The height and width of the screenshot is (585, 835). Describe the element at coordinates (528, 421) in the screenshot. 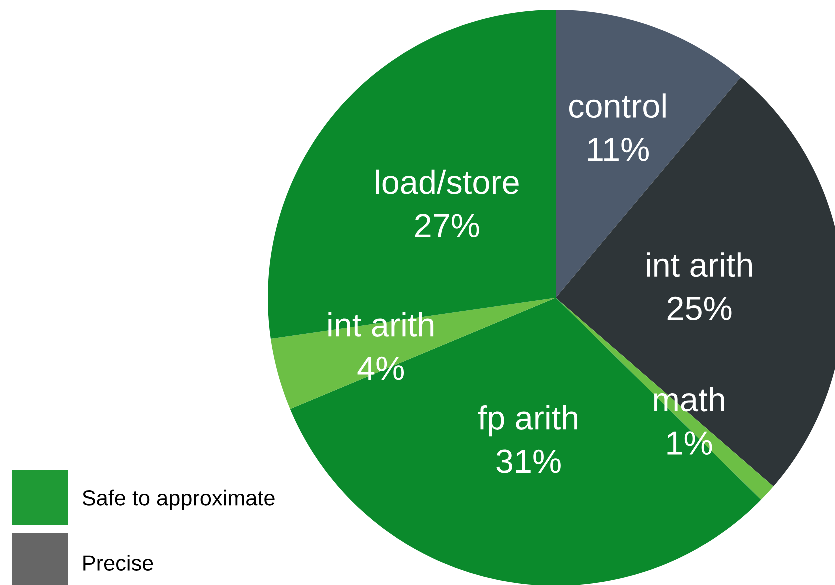

I see `slice-label: fp arith` at that location.